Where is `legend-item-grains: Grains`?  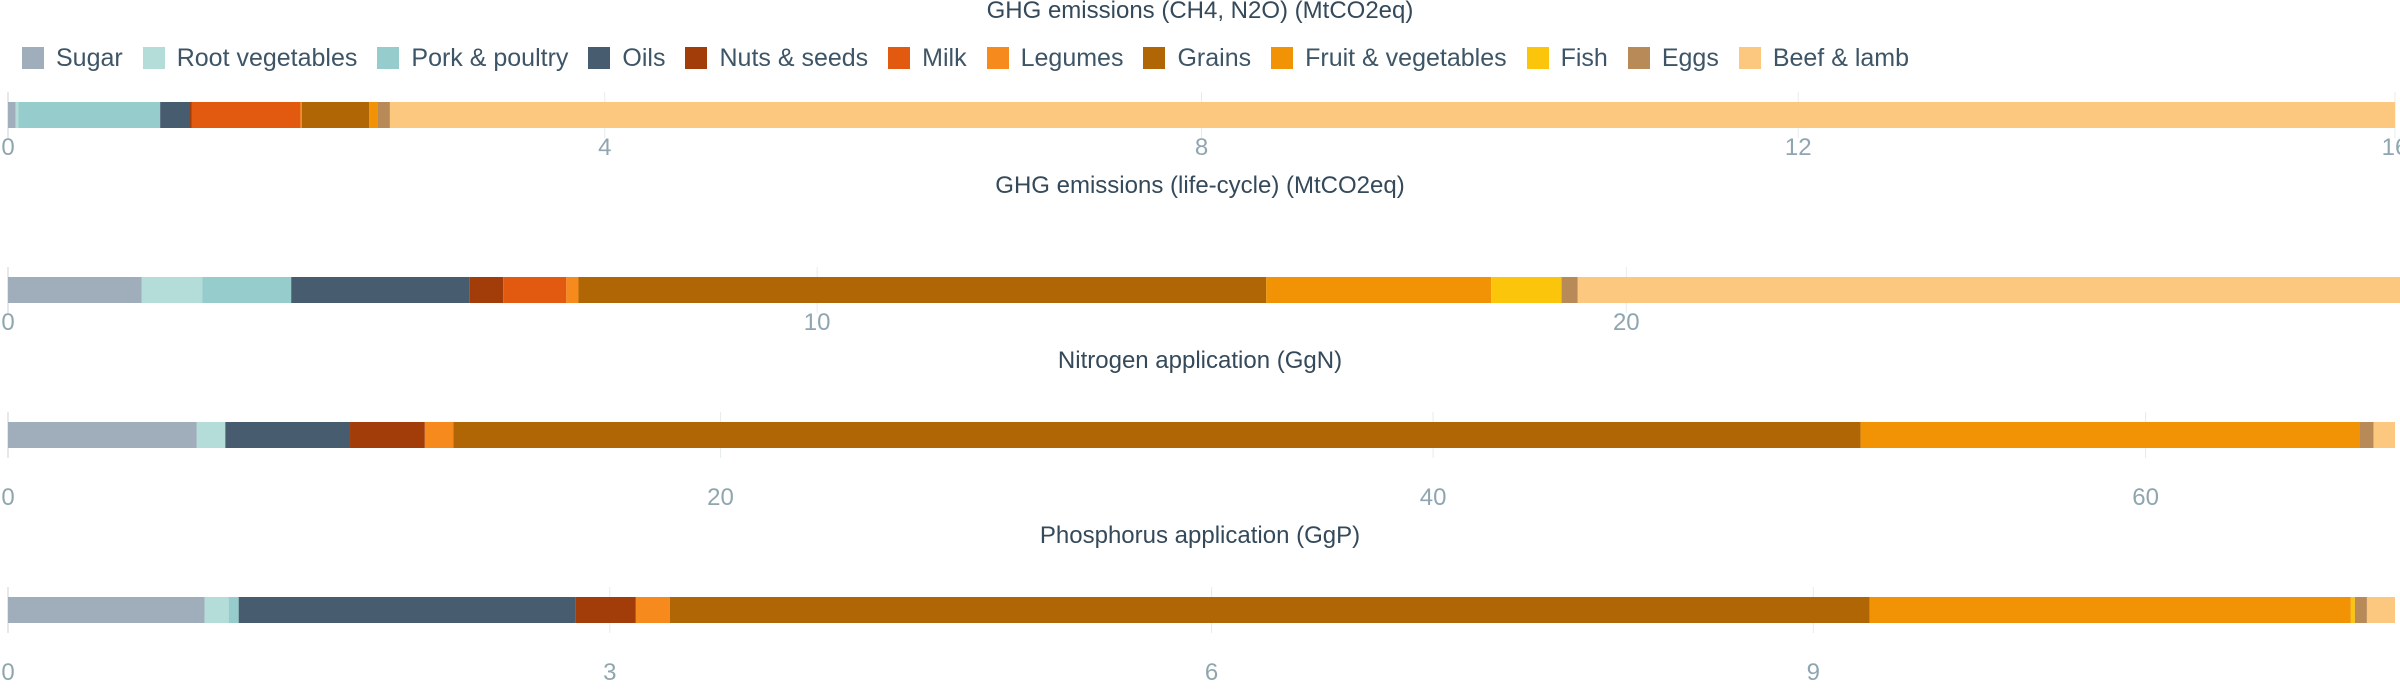 legend-item-grains: Grains is located at coordinates (1197, 58).